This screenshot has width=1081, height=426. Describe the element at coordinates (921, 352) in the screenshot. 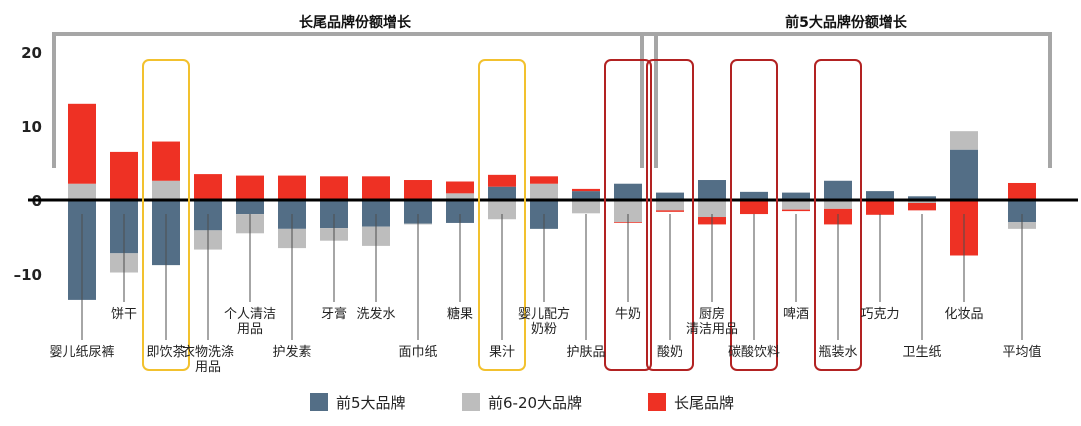

I see `category-label: 卫生纸` at that location.